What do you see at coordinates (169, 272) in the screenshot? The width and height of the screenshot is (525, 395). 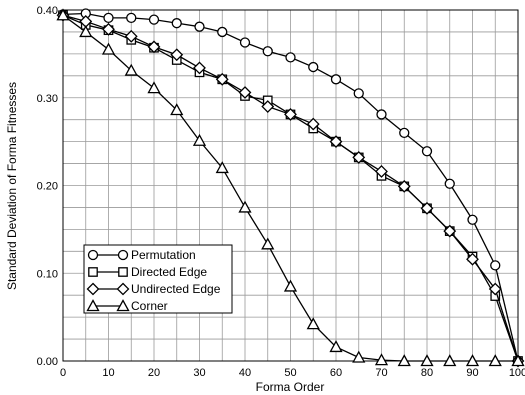 I see `legend-label: Directed Edge` at bounding box center [169, 272].